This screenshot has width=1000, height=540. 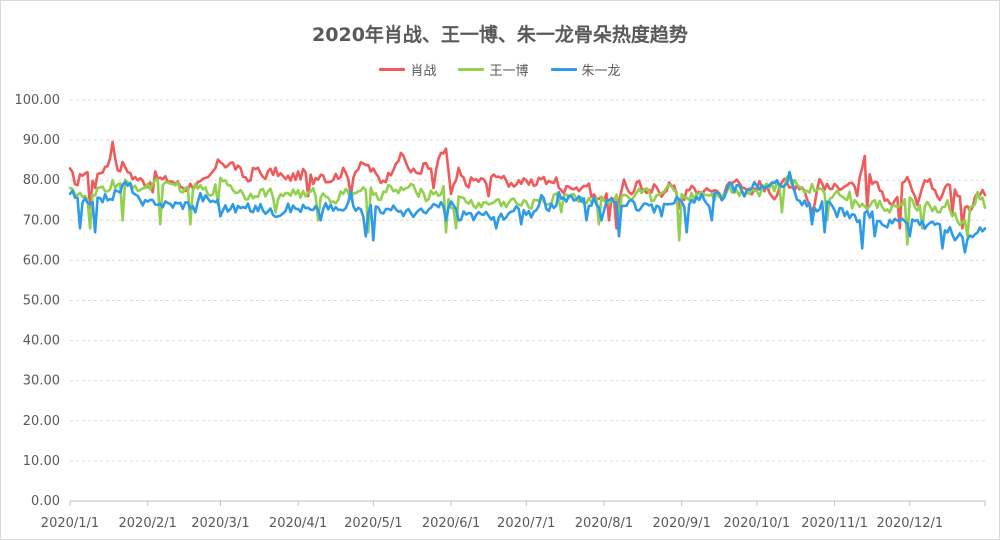 I want to click on x-tick-label: 2020/8/1, so click(x=604, y=523).